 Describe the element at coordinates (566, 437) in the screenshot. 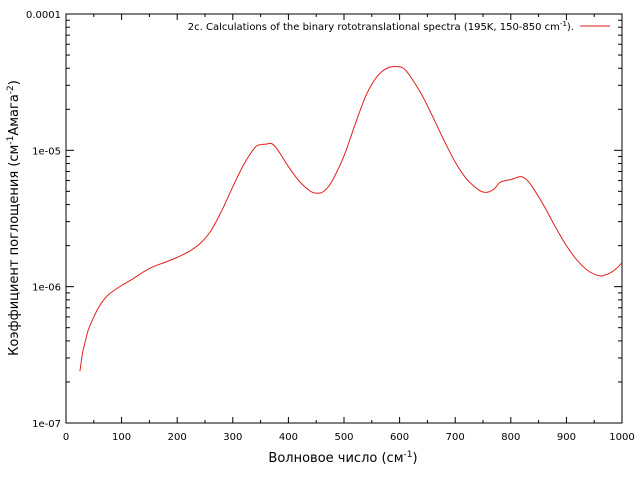

I see `x-tick-label: 900` at that location.